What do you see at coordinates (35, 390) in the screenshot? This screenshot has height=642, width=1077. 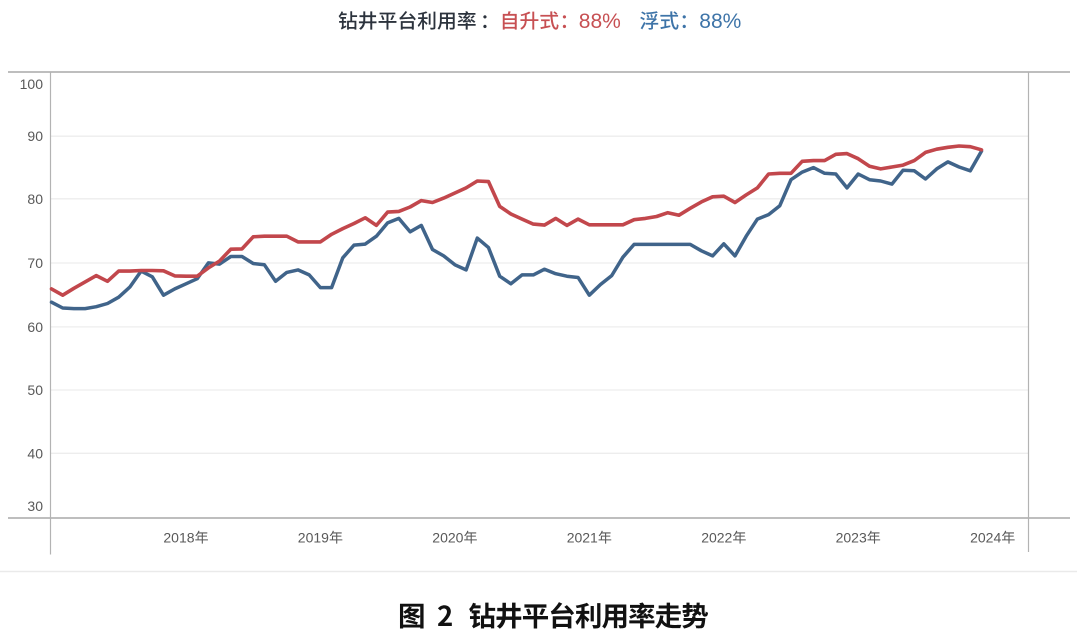 I see `svg-text: 50` at bounding box center [35, 390].